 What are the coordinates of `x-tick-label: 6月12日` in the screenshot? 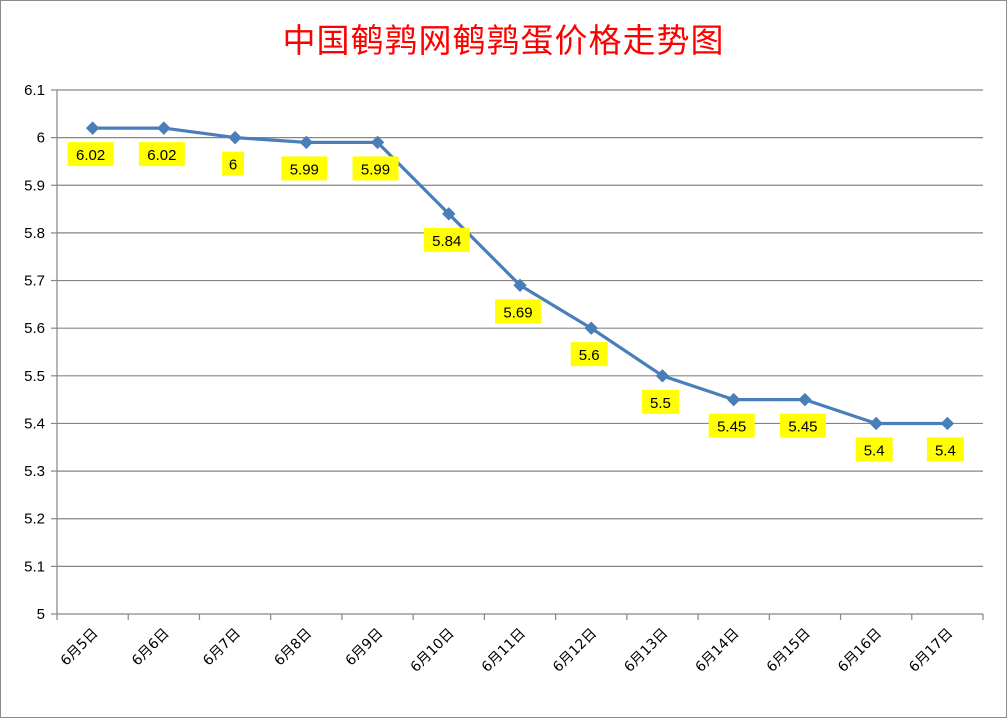 It's located at (575, 651).